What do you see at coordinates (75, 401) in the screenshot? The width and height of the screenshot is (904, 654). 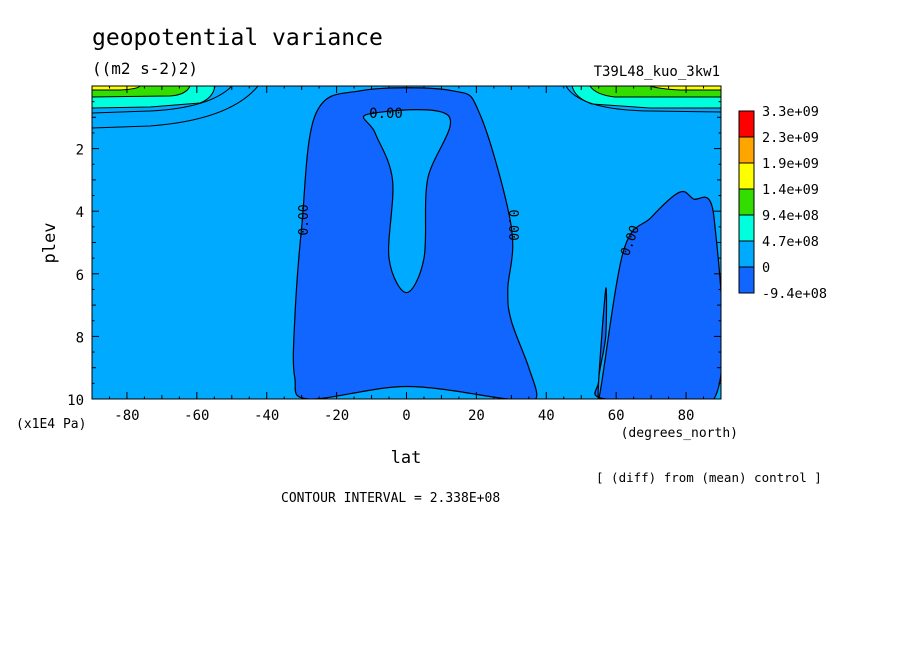 I see `y-tick-label: 10` at bounding box center [75, 401].